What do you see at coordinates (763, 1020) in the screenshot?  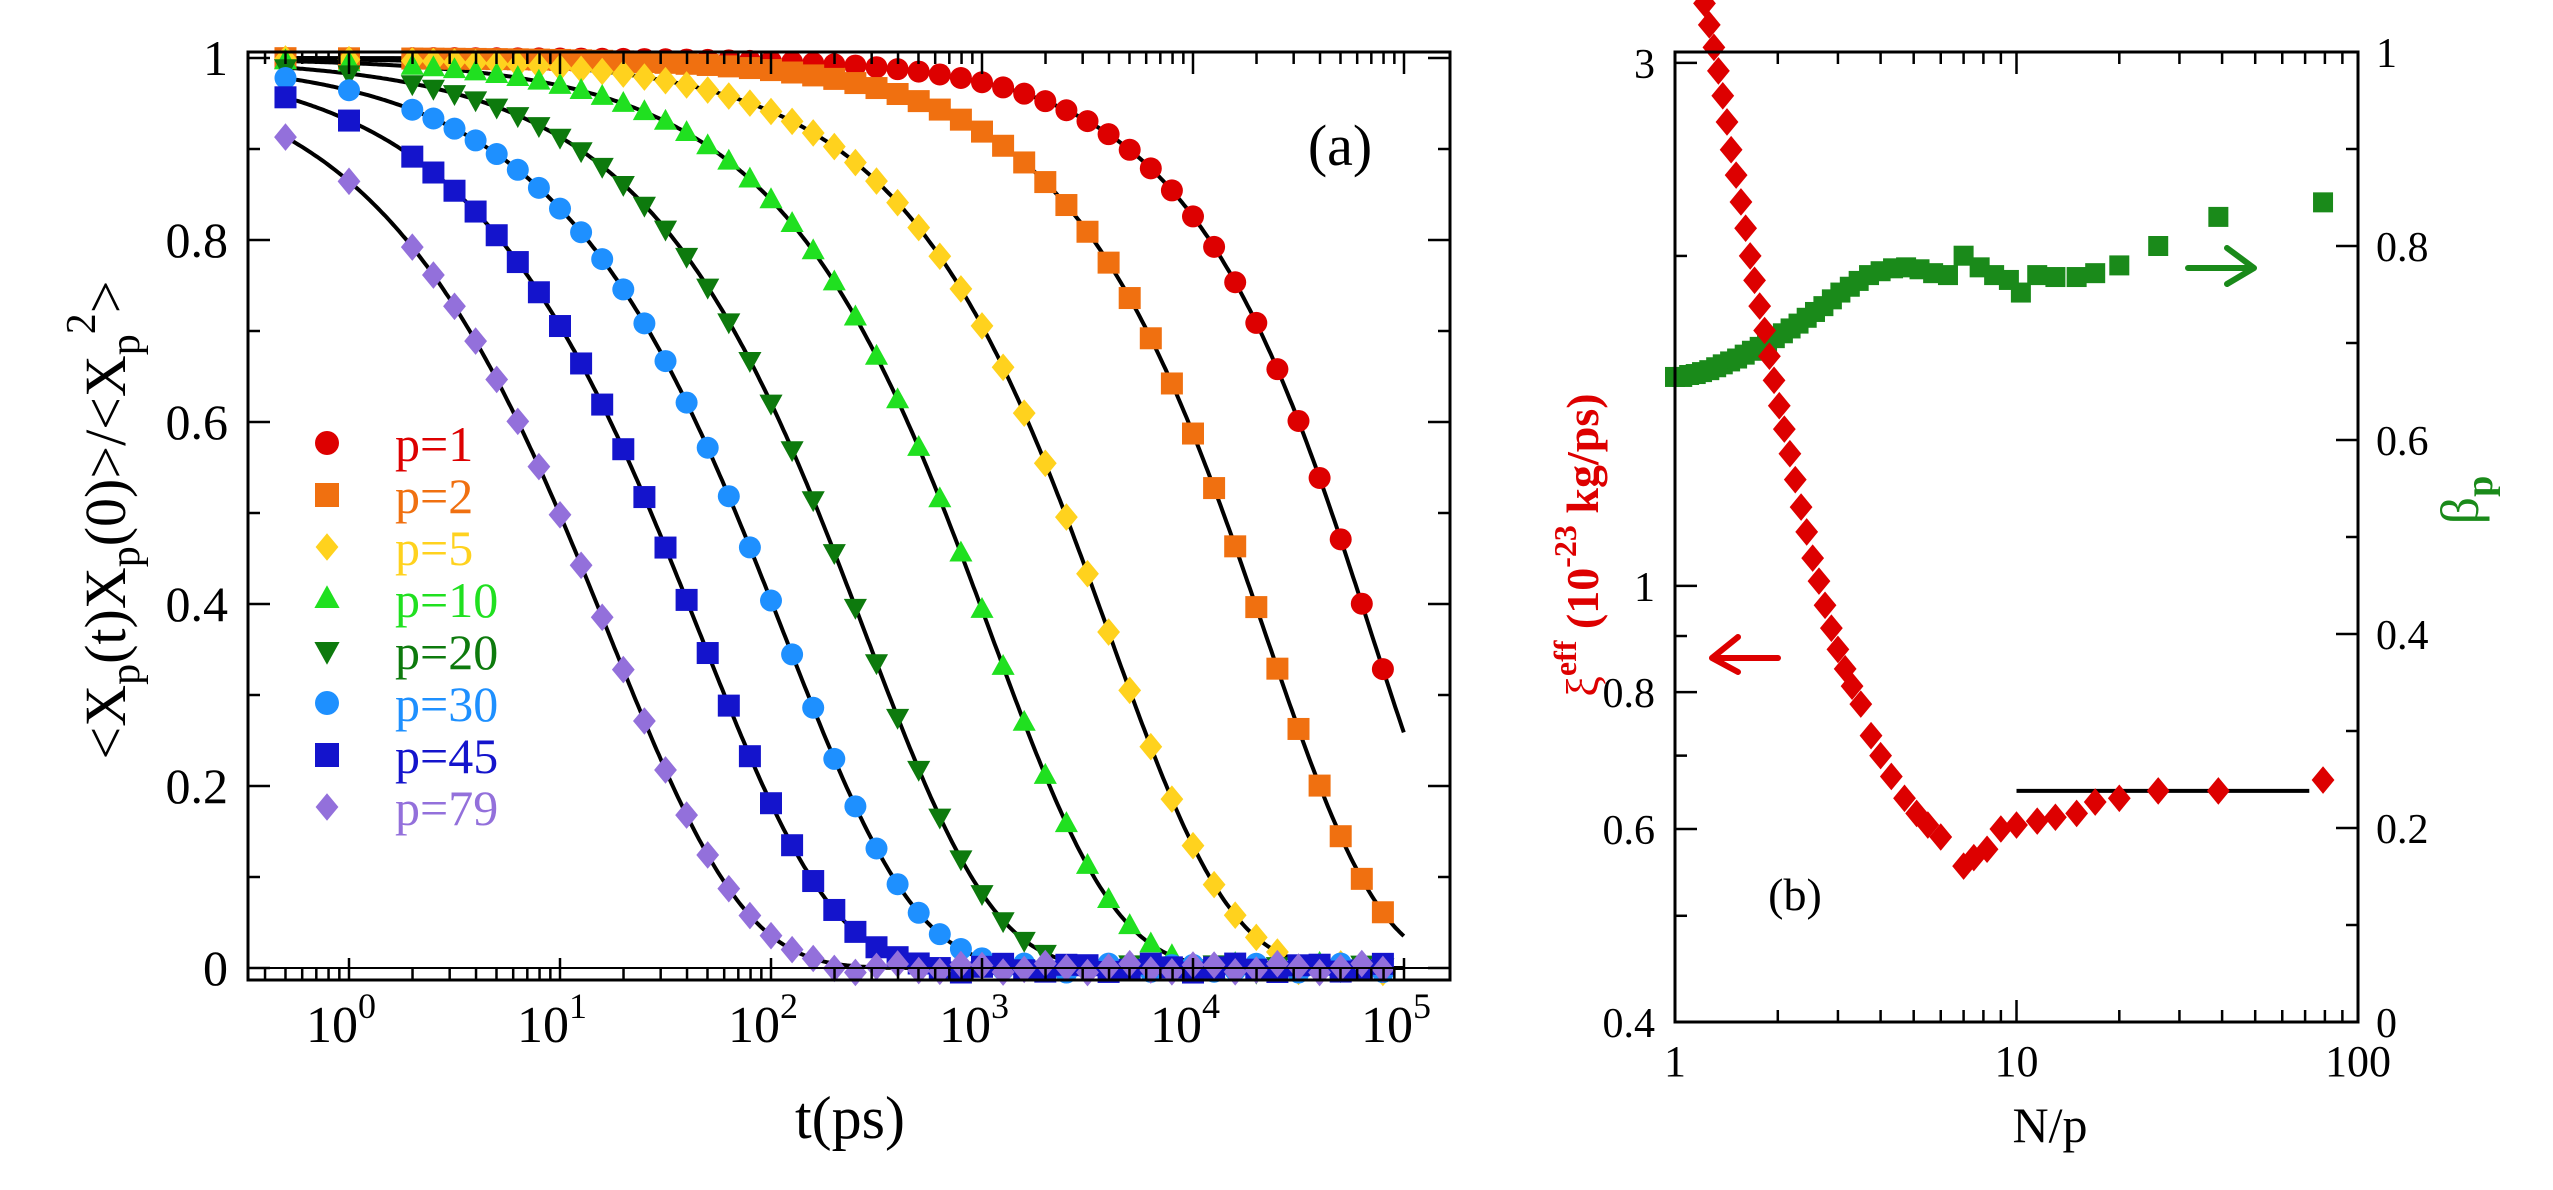 I see `x-tick-label: 10²` at bounding box center [763, 1020].